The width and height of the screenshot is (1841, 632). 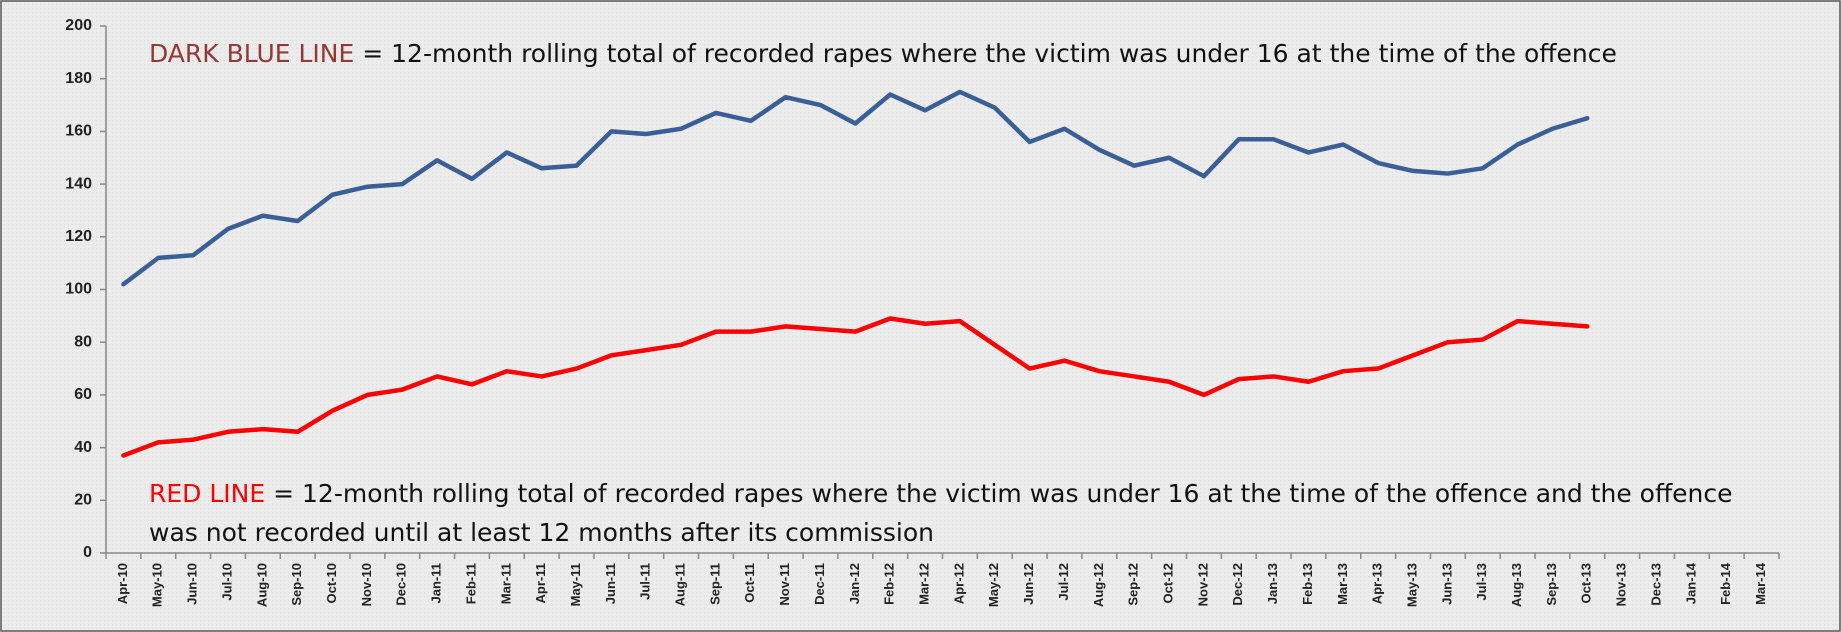 What do you see at coordinates (1342, 584) in the screenshot?
I see `x-tick-label: Mar-13` at bounding box center [1342, 584].